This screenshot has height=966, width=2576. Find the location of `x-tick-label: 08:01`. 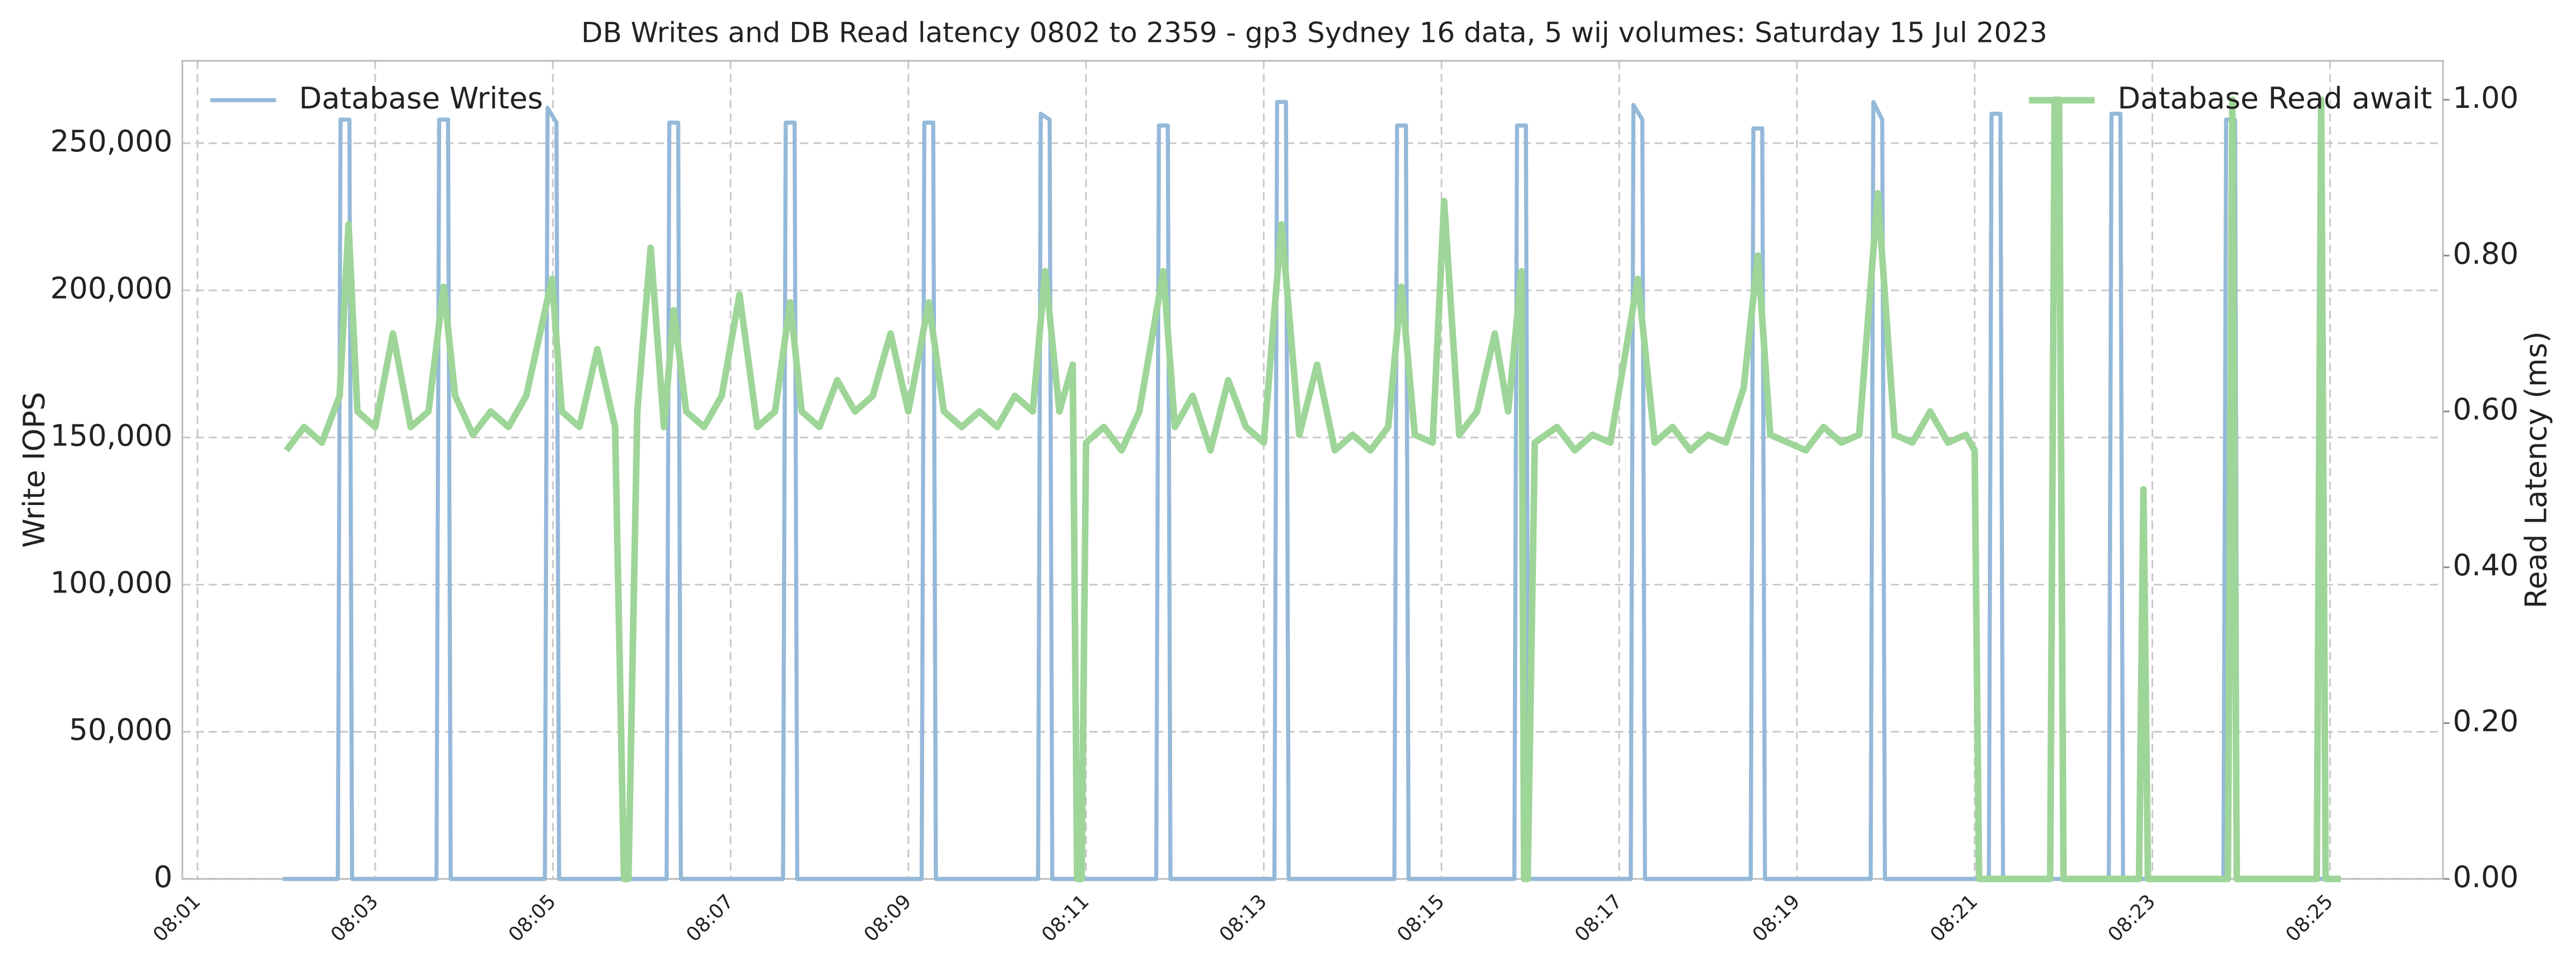

x-tick-label: 08:01 is located at coordinates (176, 918).